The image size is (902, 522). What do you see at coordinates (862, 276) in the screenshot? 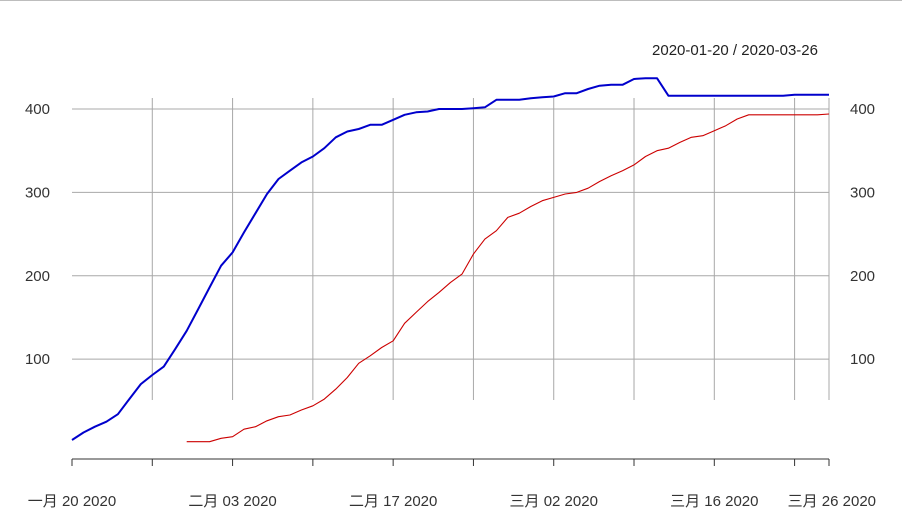
I see `y-tick-label-right: 200` at bounding box center [862, 276].